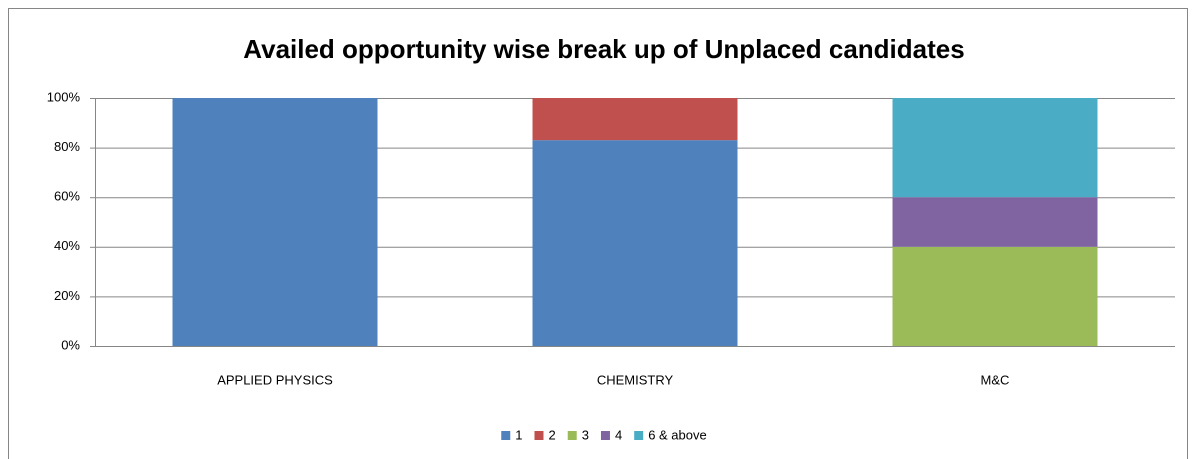  I want to click on y-tick-label: 0%, so click(70, 344).